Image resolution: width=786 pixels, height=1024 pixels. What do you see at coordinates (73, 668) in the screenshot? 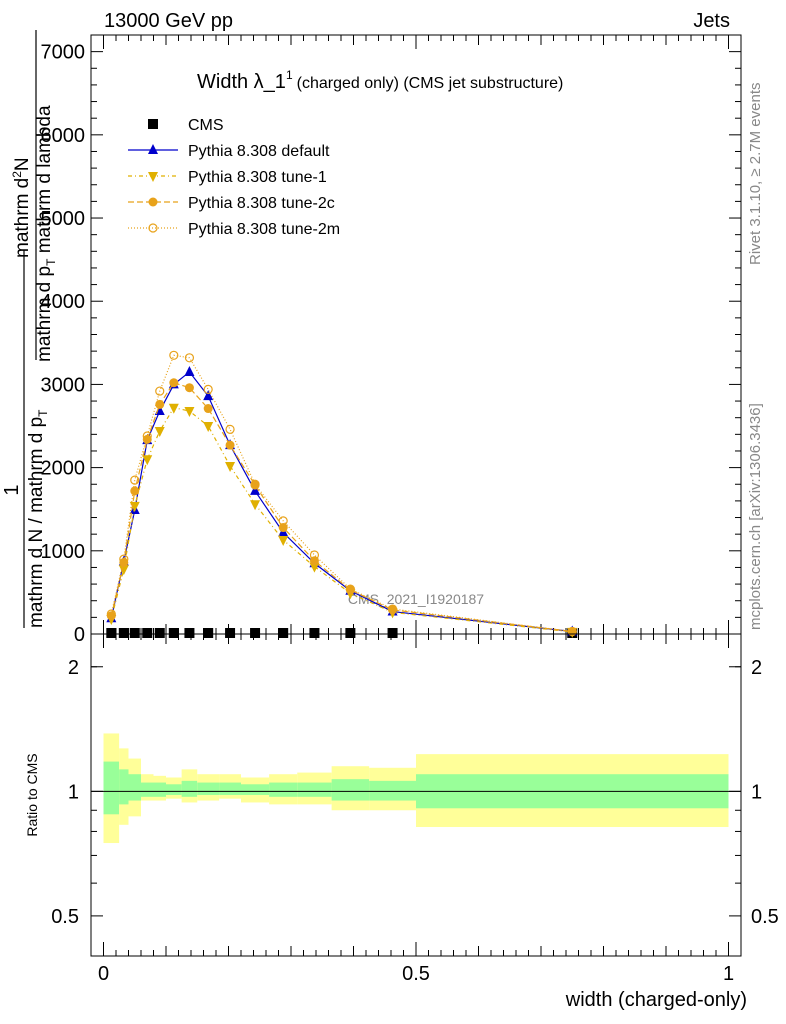
I see `ratio-y-tick-label: 2` at bounding box center [73, 668].